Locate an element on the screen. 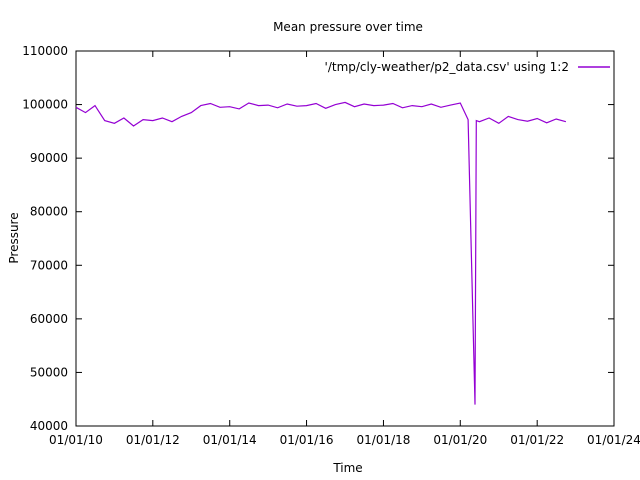  x-tick-label: 01/01/20 is located at coordinates (460, 440).